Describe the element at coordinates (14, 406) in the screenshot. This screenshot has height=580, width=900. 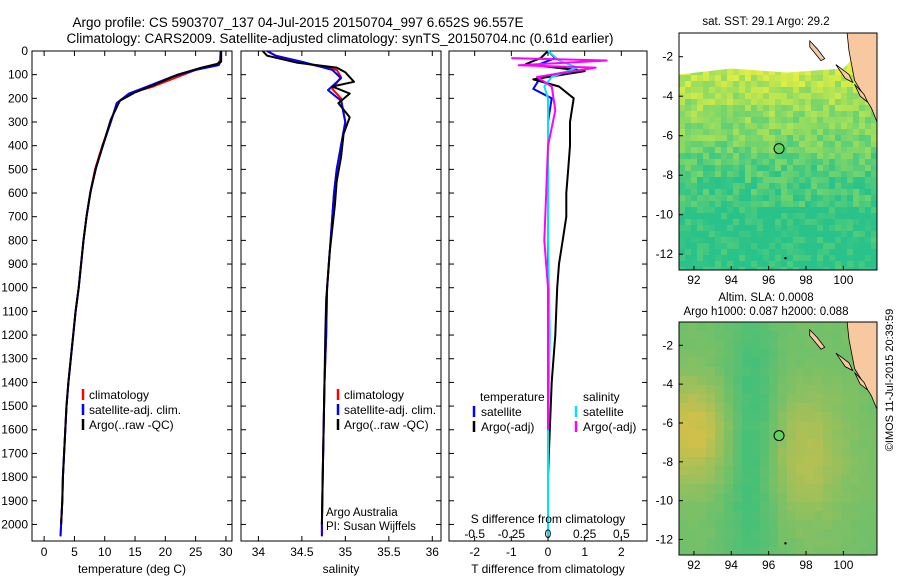
I see `y-tick-label: 1500` at that location.